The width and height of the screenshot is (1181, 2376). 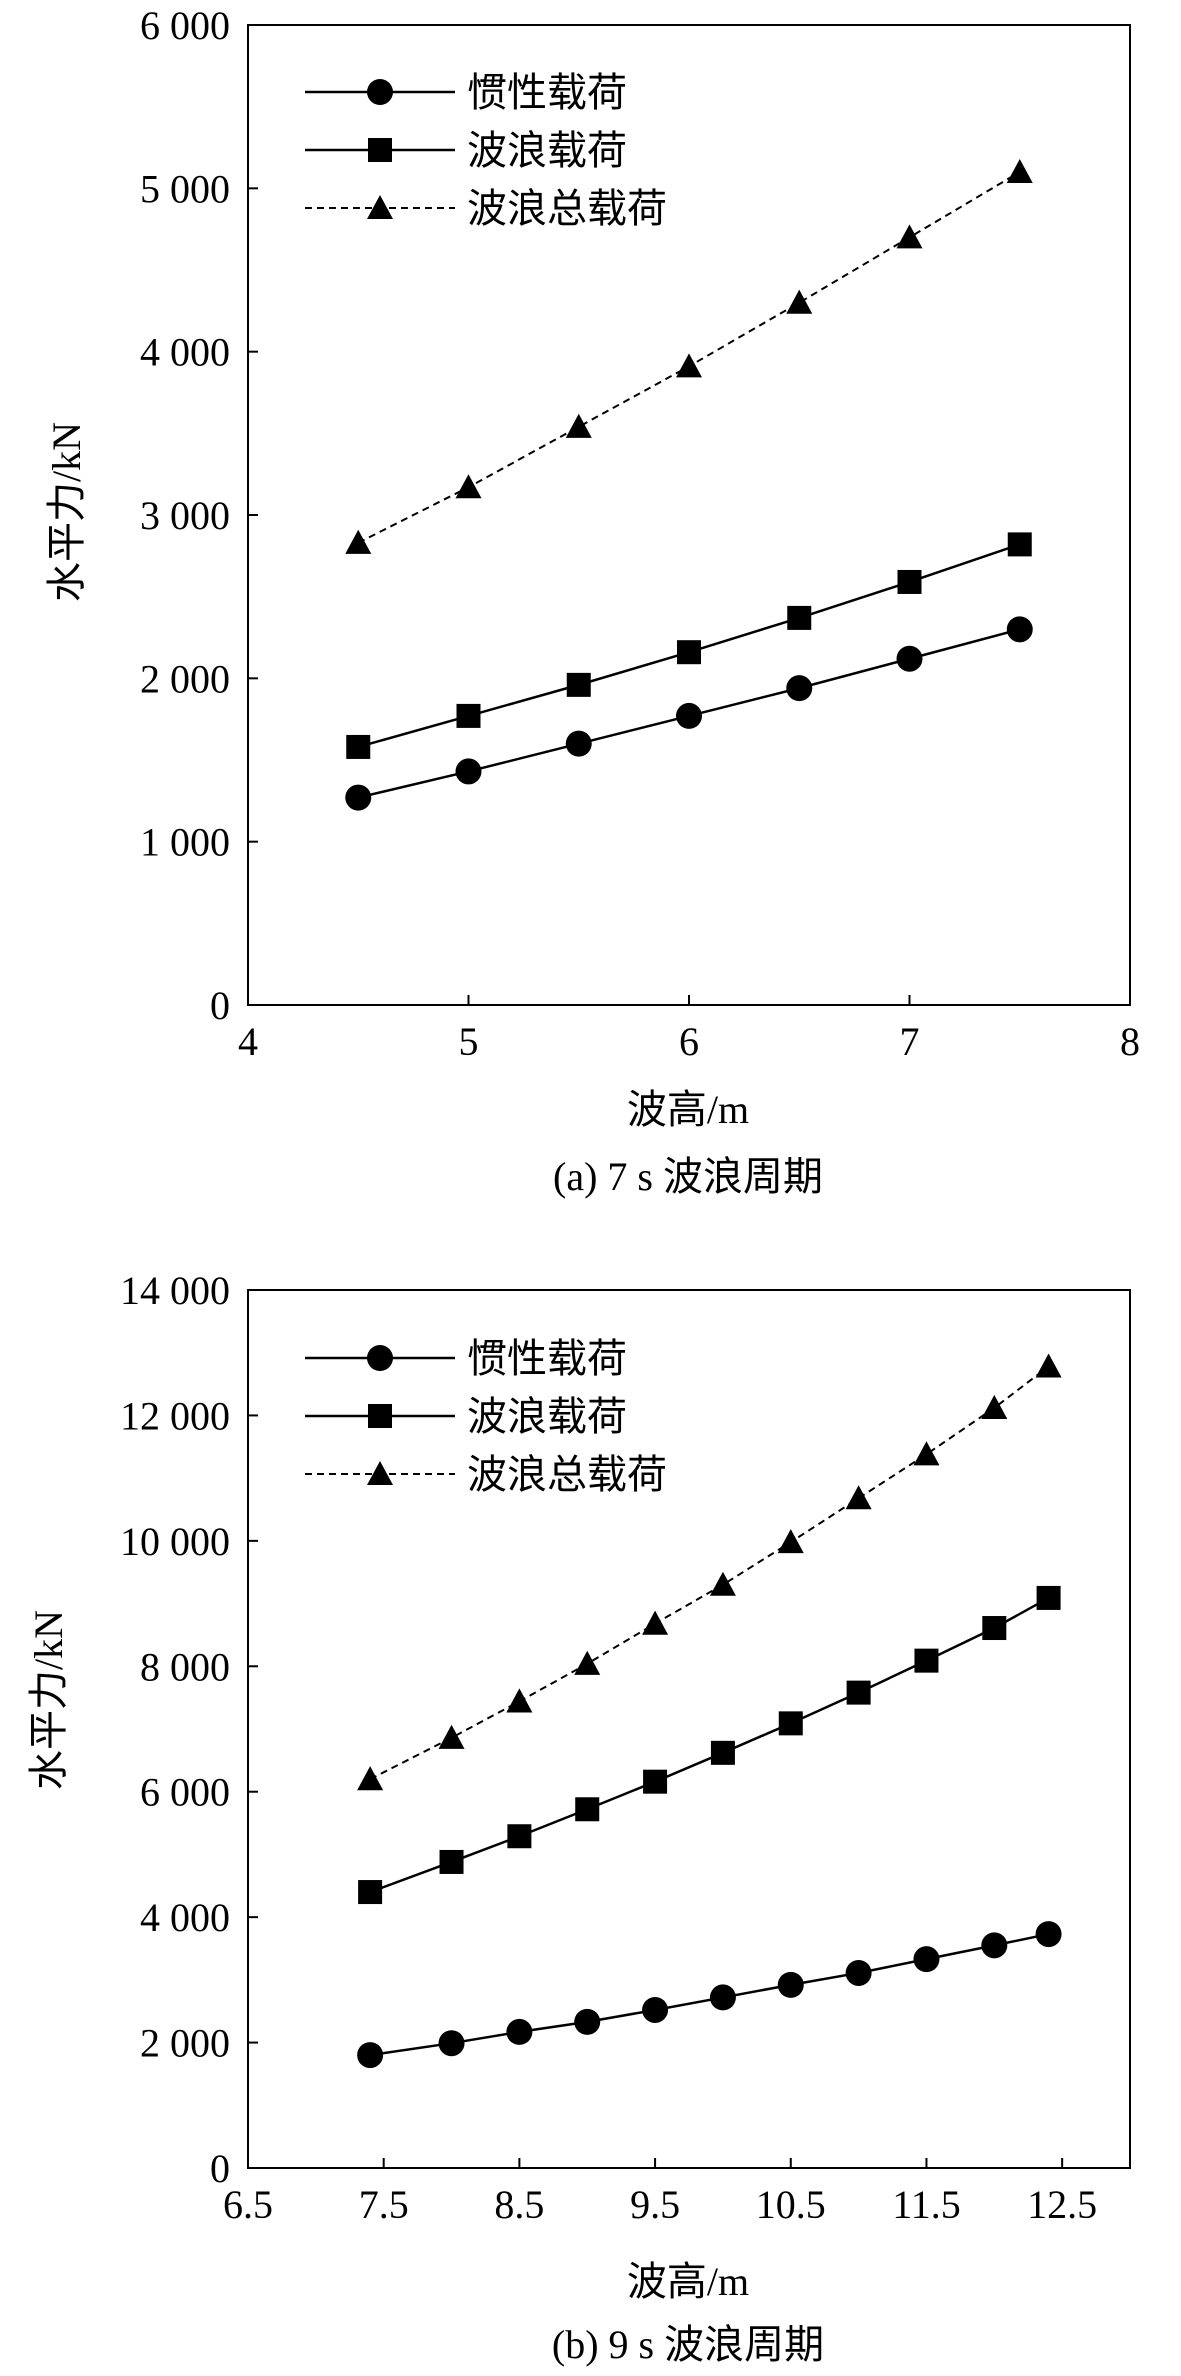 I want to click on x-tick-label: 6.5, so click(x=248, y=2204).